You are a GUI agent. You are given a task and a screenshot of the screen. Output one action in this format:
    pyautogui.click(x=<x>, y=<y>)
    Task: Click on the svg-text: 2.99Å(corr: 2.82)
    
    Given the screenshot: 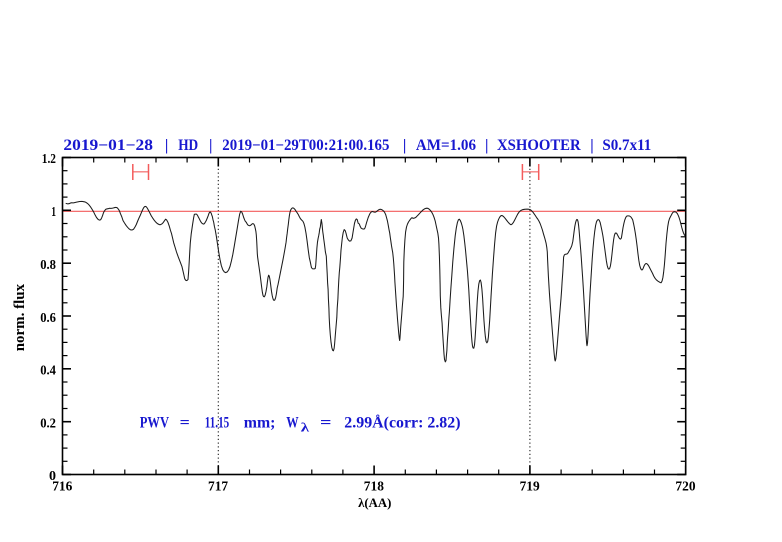 What is the action you would take?
    pyautogui.click(x=402, y=423)
    